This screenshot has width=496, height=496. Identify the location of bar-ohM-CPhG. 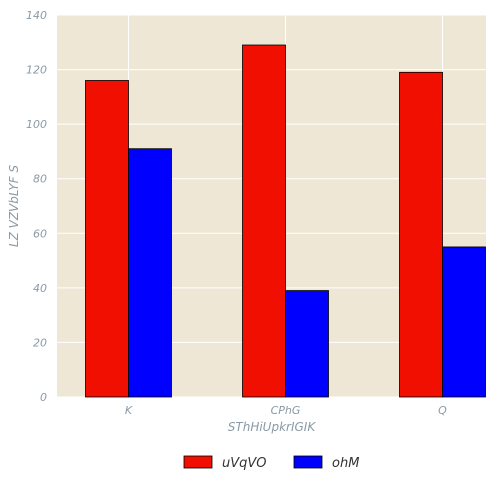
(307, 344).